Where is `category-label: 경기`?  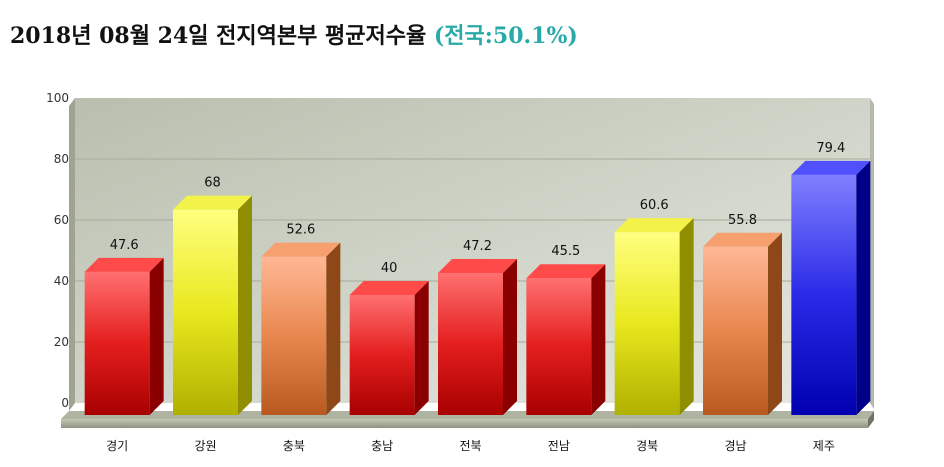 category-label: 경기 is located at coordinates (117, 446).